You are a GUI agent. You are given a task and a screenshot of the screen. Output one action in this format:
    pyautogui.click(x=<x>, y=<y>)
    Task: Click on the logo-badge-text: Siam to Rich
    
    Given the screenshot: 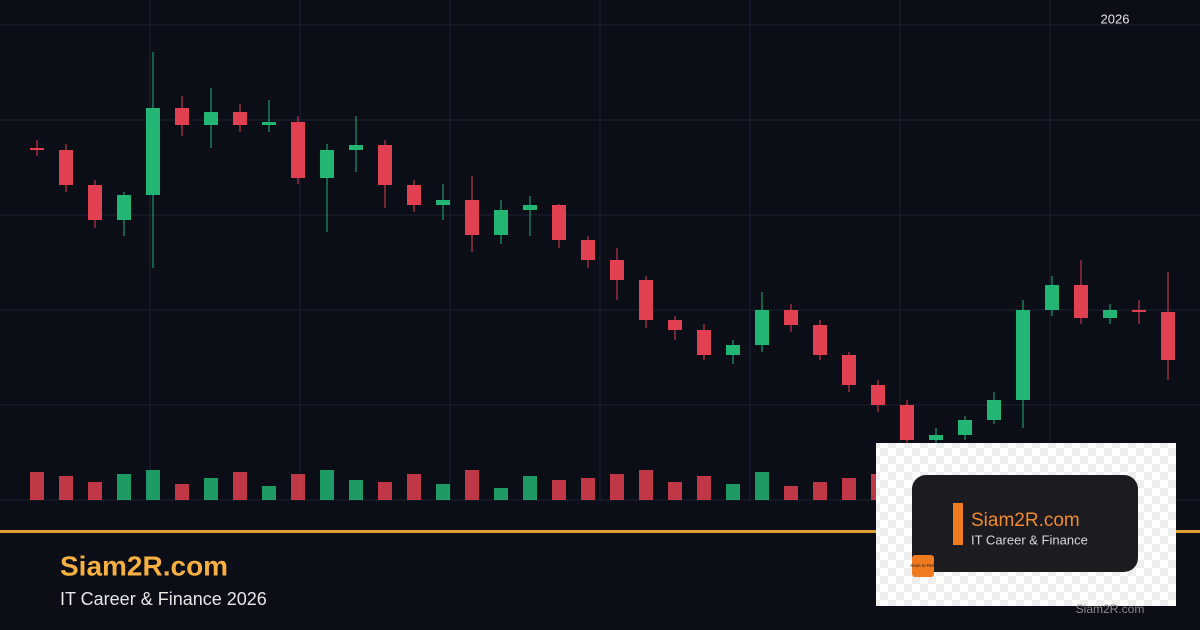 What is the action you would take?
    pyautogui.click(x=923, y=565)
    